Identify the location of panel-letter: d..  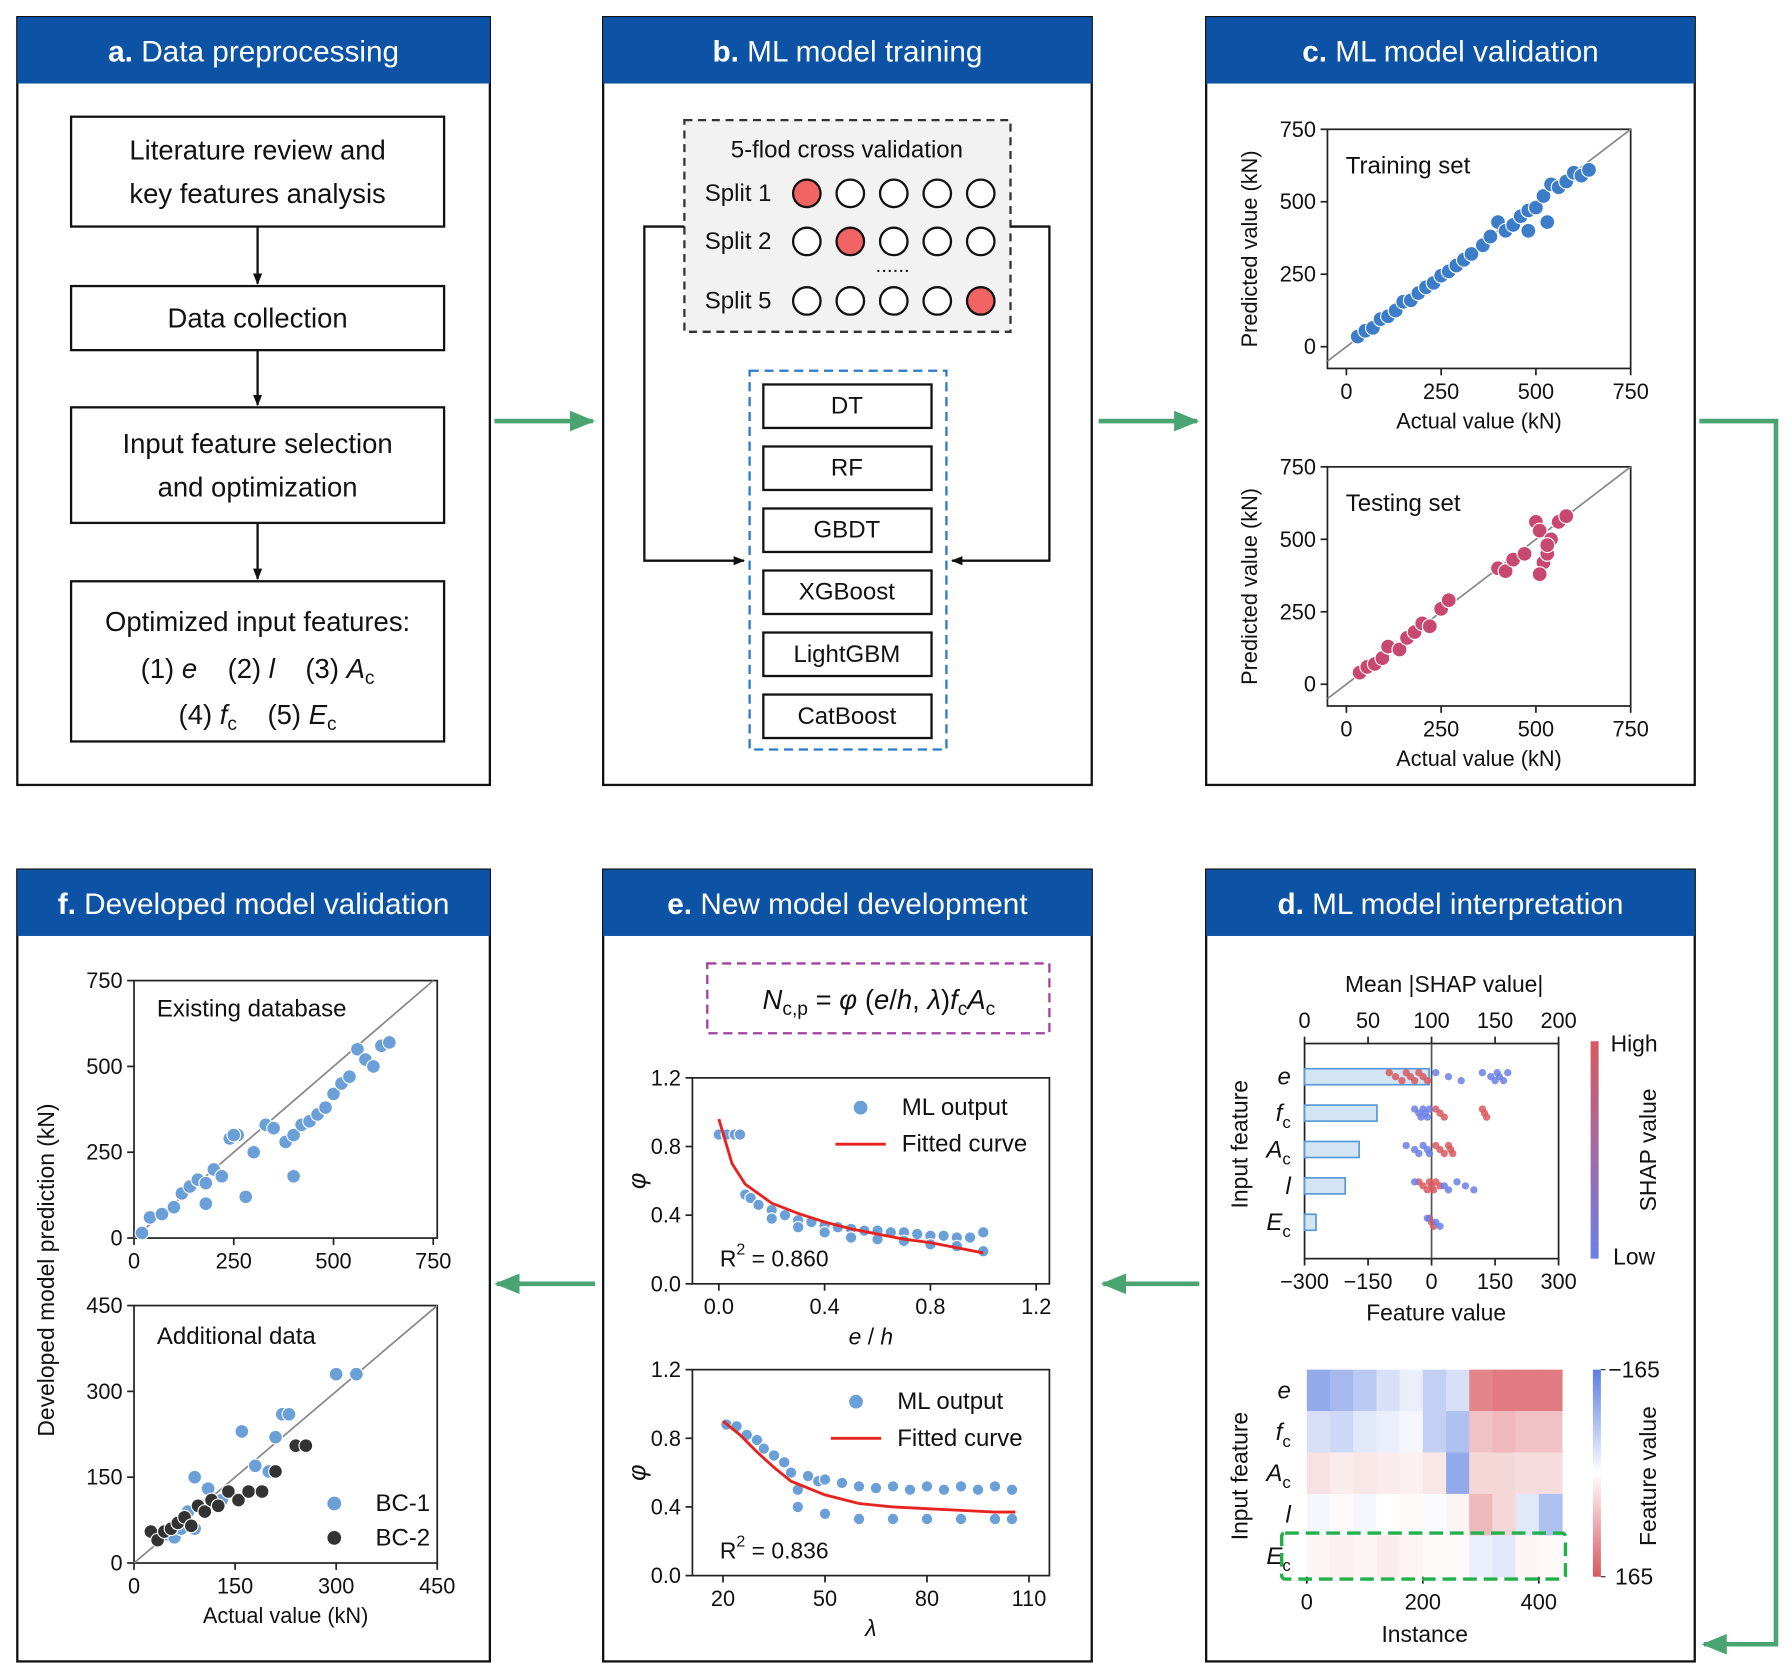
(1290, 903).